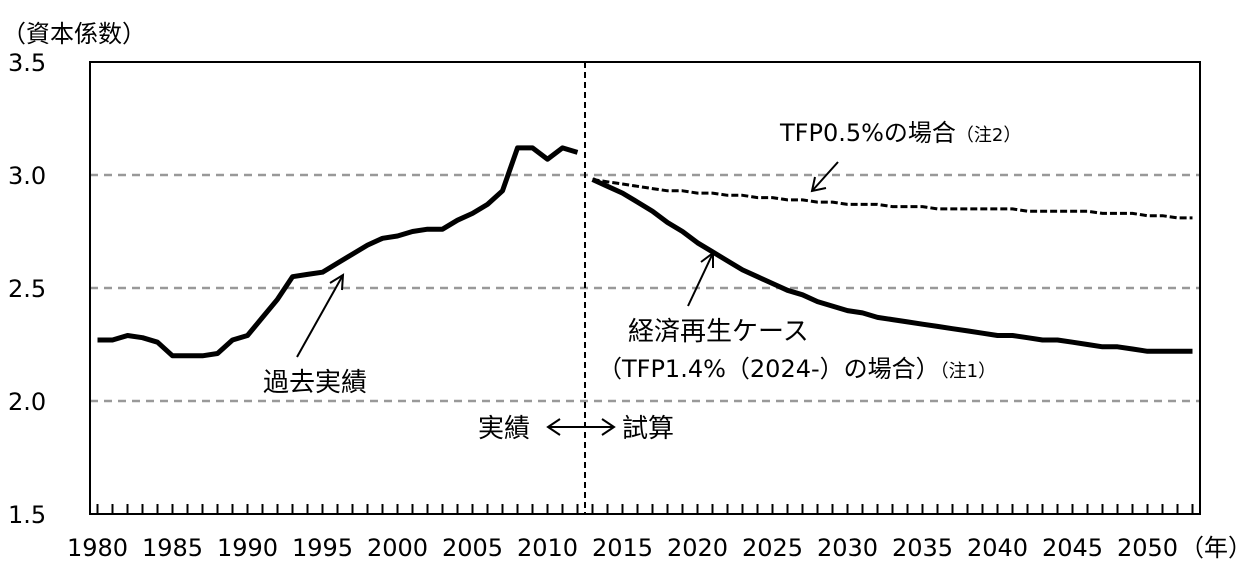  What do you see at coordinates (608, 427) in the screenshot?
I see `double-arrow-right-head` at bounding box center [608, 427].